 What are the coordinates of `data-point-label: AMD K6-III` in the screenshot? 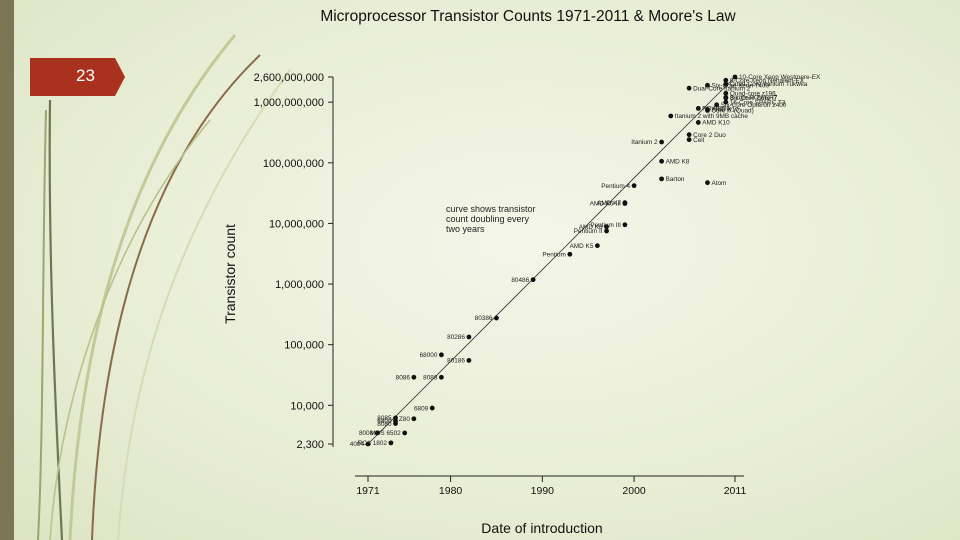 It's located at (605, 204).